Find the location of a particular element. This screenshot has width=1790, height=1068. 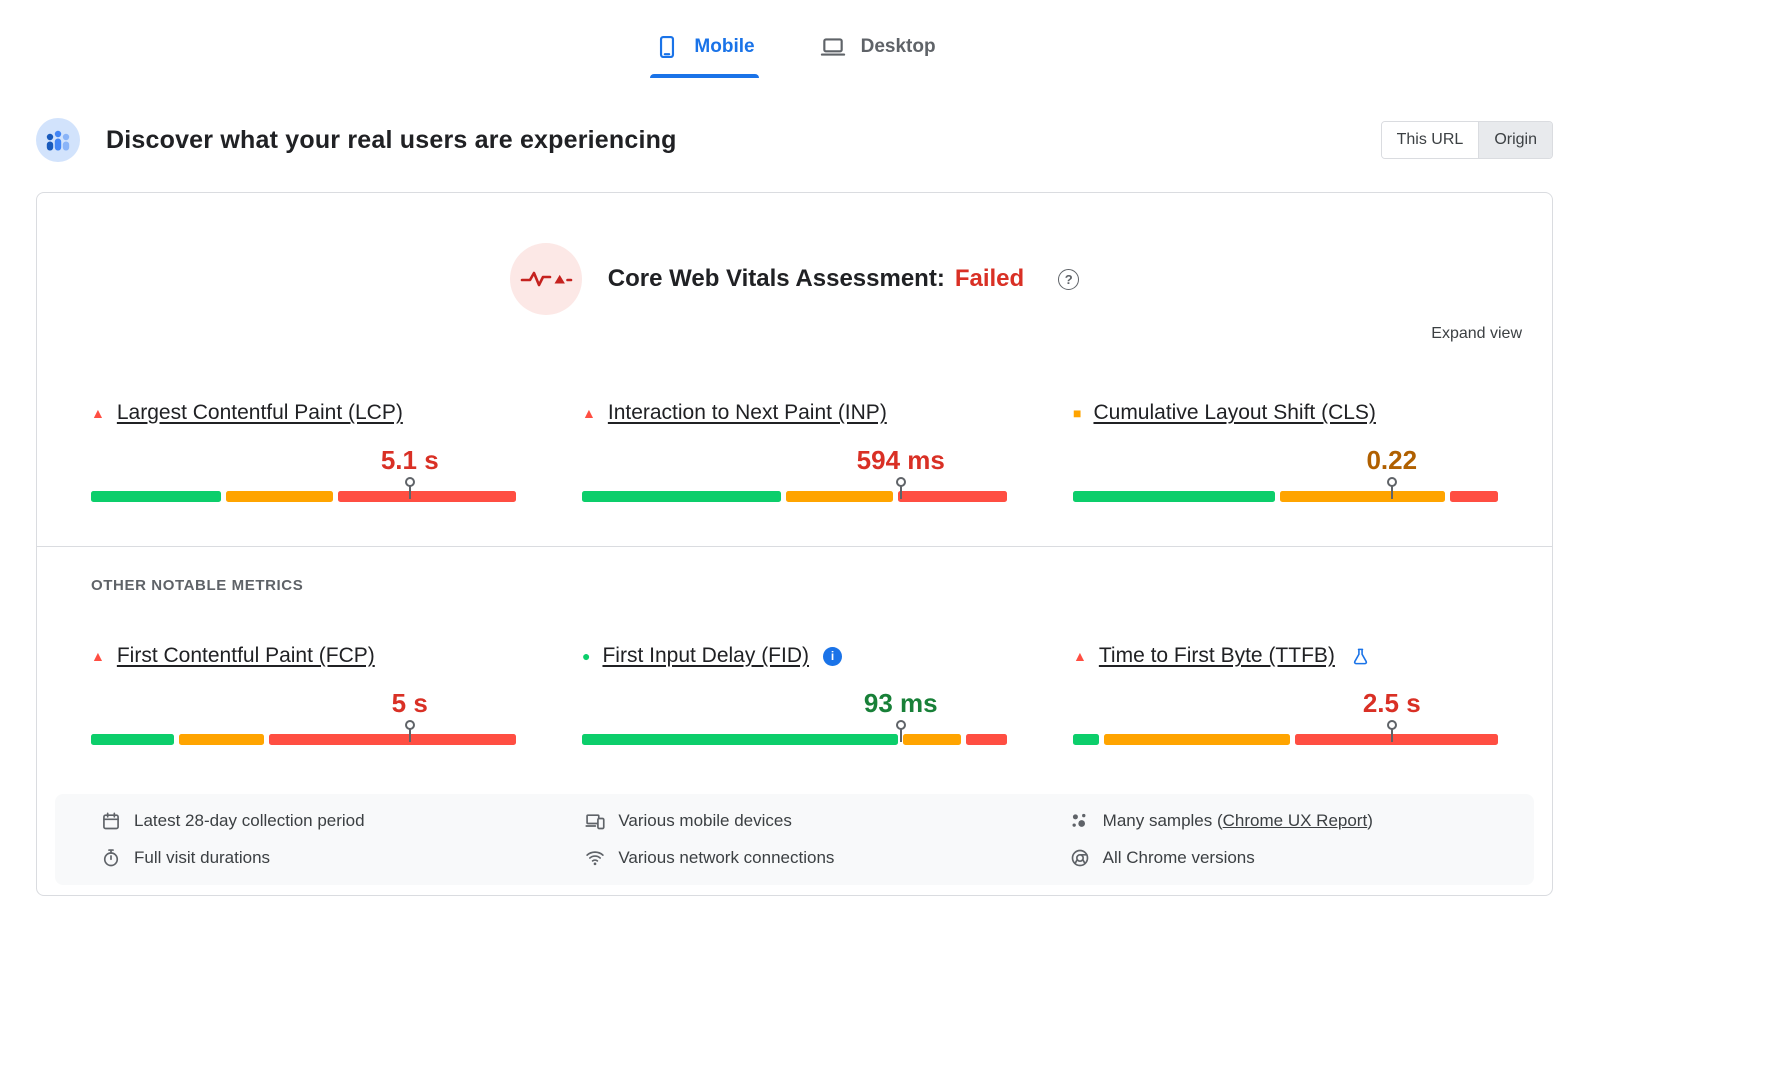

collection-period-label: Latest 28-day collection period is located at coordinates (249, 820).